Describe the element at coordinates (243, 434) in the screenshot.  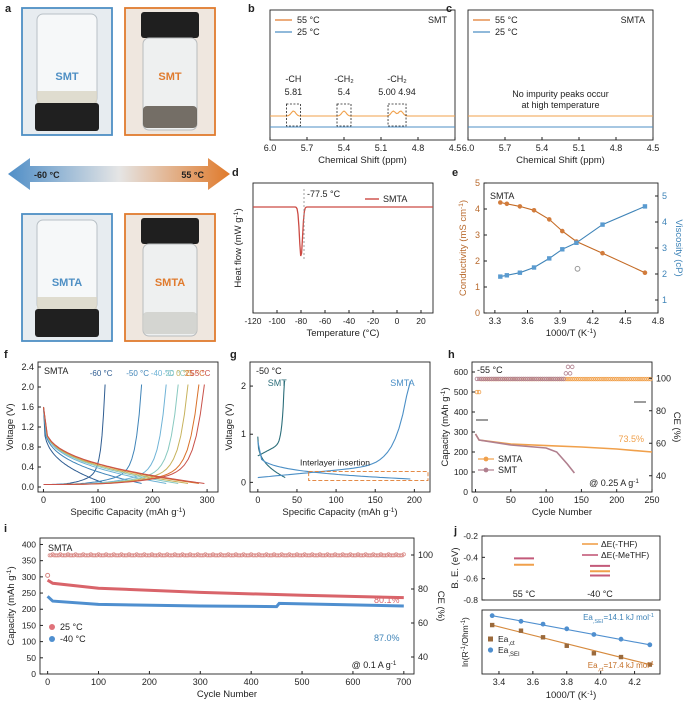
I see `y-tick-label: 1` at that location.